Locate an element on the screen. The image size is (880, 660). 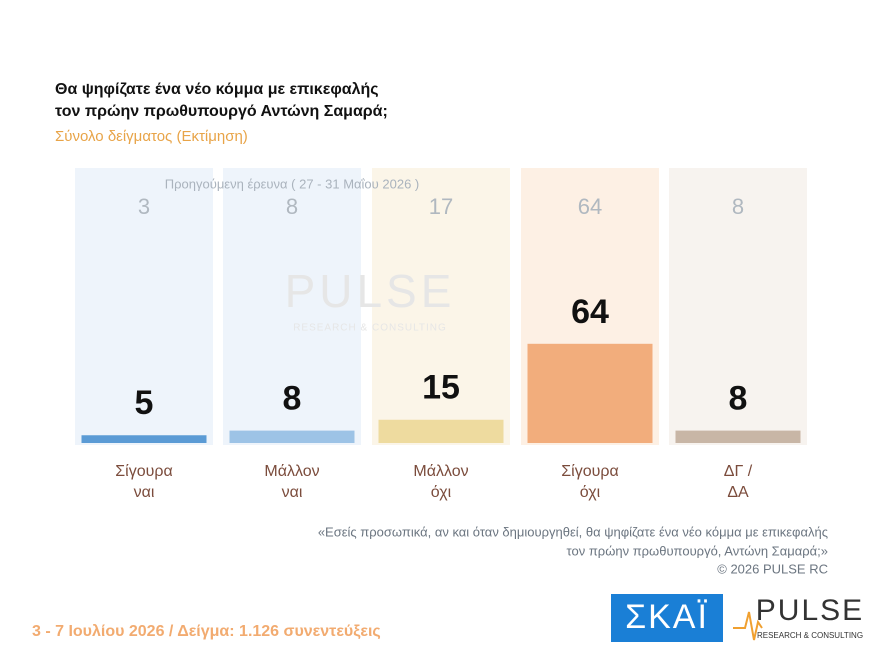
category-label: ΔΓ / is located at coordinates (738, 471).